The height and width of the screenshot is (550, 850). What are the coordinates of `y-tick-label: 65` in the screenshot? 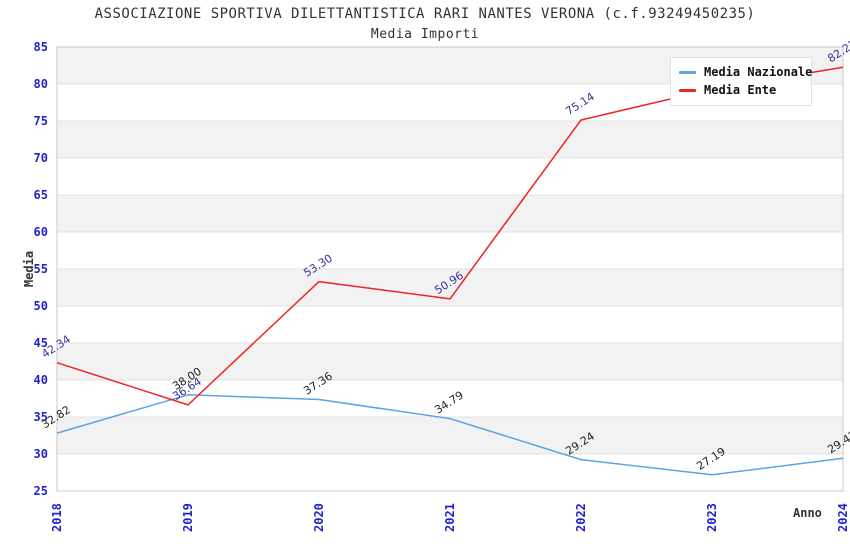 It's located at (41, 195).